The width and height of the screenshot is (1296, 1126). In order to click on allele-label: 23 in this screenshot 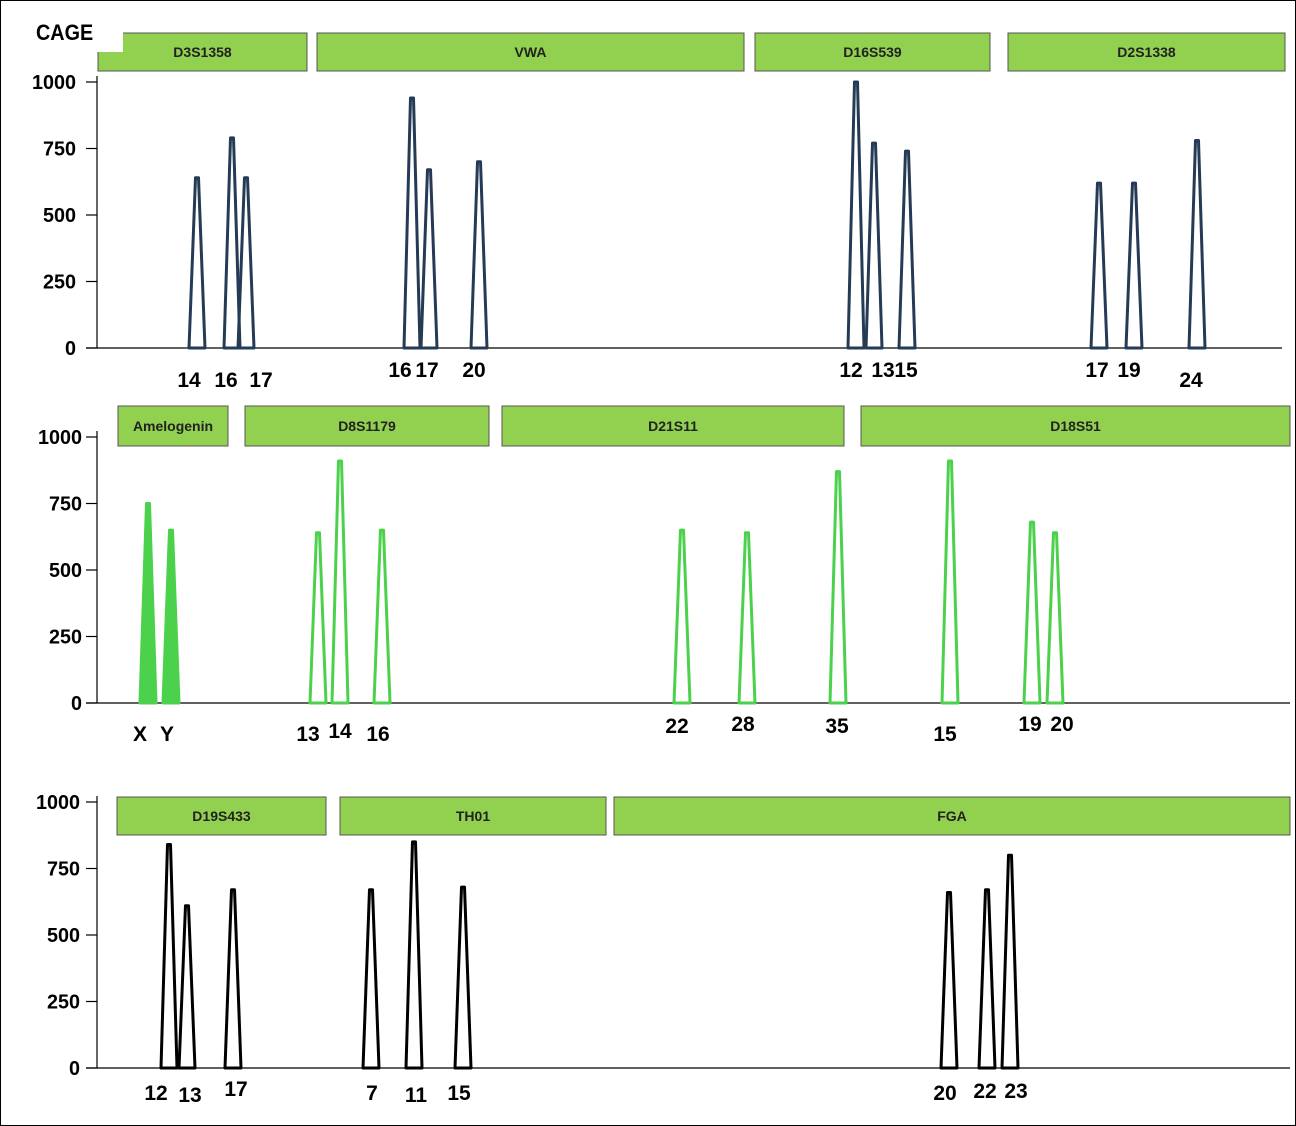, I will do `click(1015, 1091)`.